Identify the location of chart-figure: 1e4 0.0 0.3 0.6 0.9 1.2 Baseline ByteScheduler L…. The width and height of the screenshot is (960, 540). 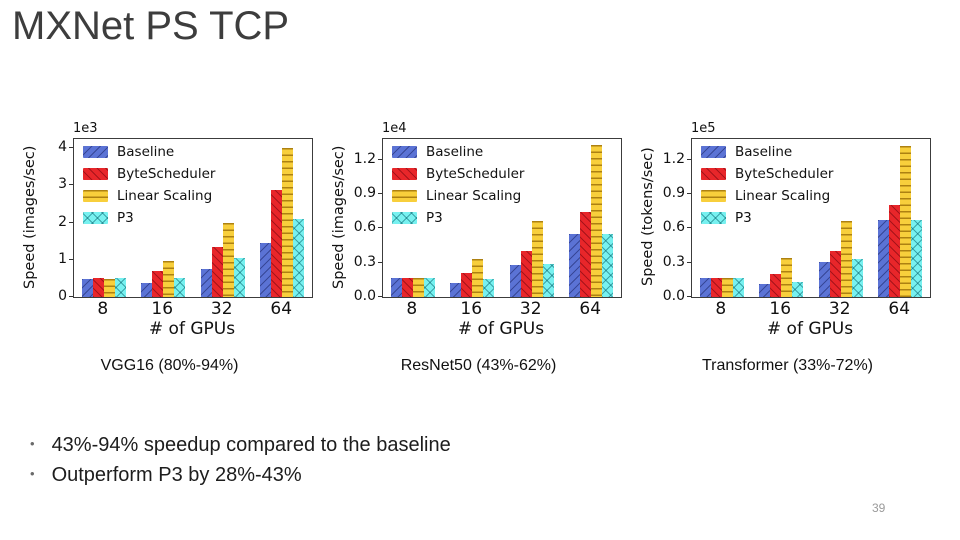
(485, 230).